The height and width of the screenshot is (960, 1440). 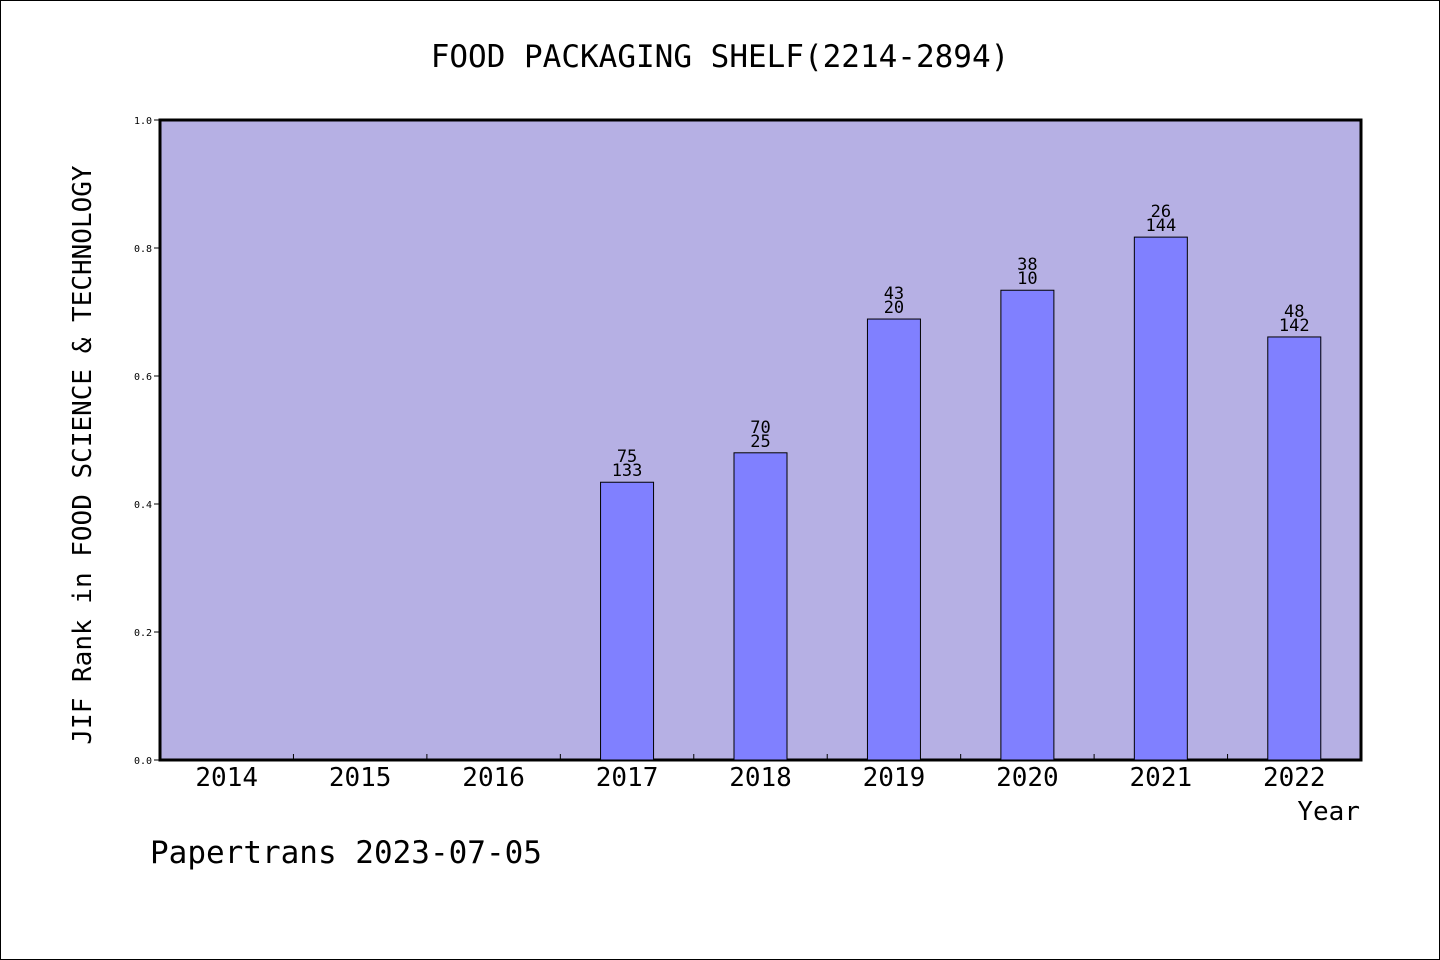 What do you see at coordinates (1027, 778) in the screenshot?
I see `x-tick-label: 2020` at bounding box center [1027, 778].